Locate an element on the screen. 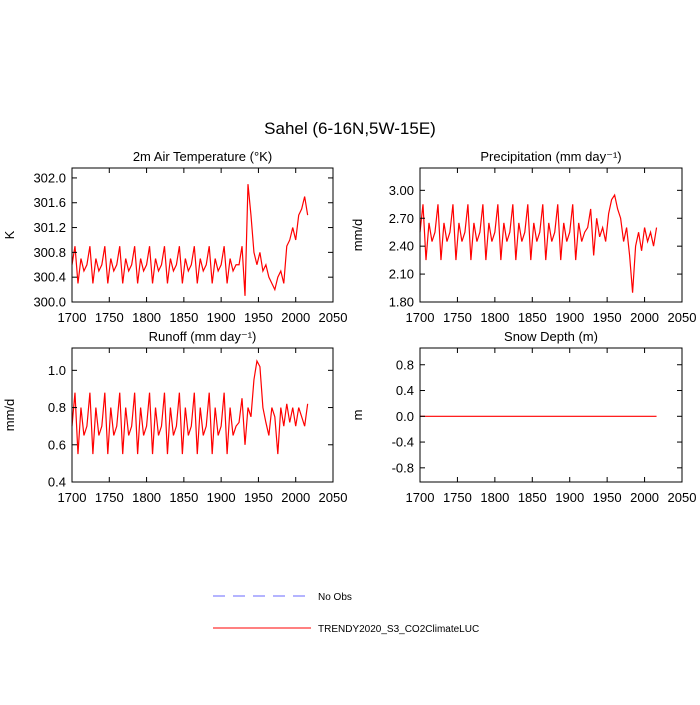 This screenshot has width=700, height=705. y-axis-label: m is located at coordinates (357, 415).